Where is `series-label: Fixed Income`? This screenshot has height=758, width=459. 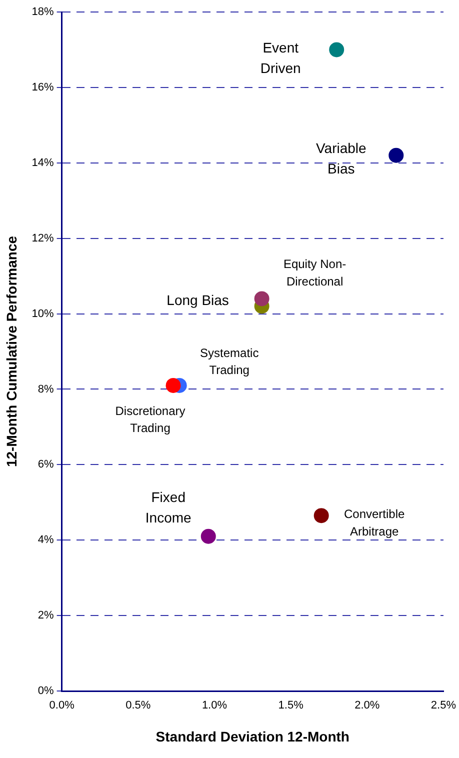 series-label: Fixed Income is located at coordinates (168, 507).